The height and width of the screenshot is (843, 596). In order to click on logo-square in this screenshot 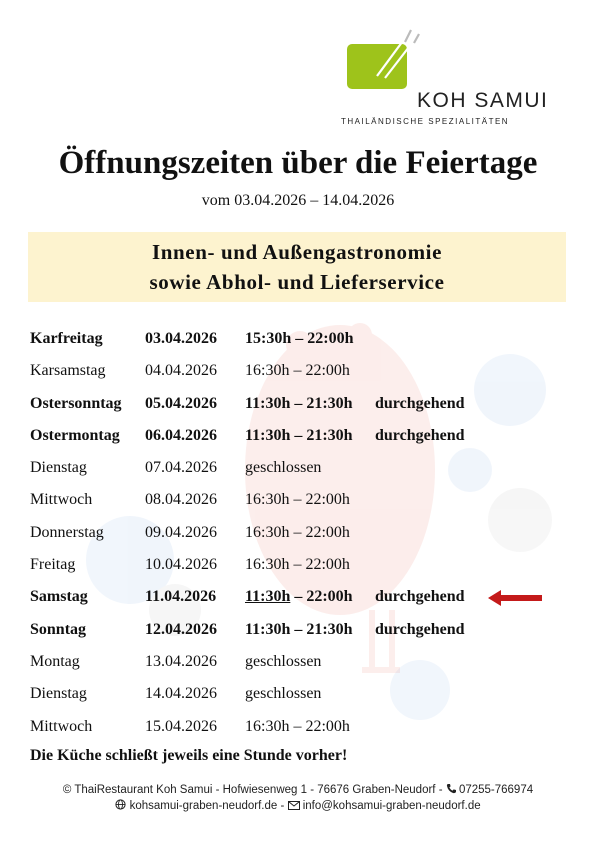, I will do `click(377, 66)`.